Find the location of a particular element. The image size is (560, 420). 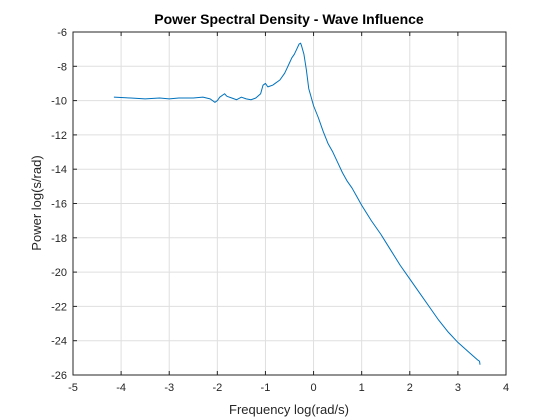

y-tick-label: -18 is located at coordinates (59, 239).